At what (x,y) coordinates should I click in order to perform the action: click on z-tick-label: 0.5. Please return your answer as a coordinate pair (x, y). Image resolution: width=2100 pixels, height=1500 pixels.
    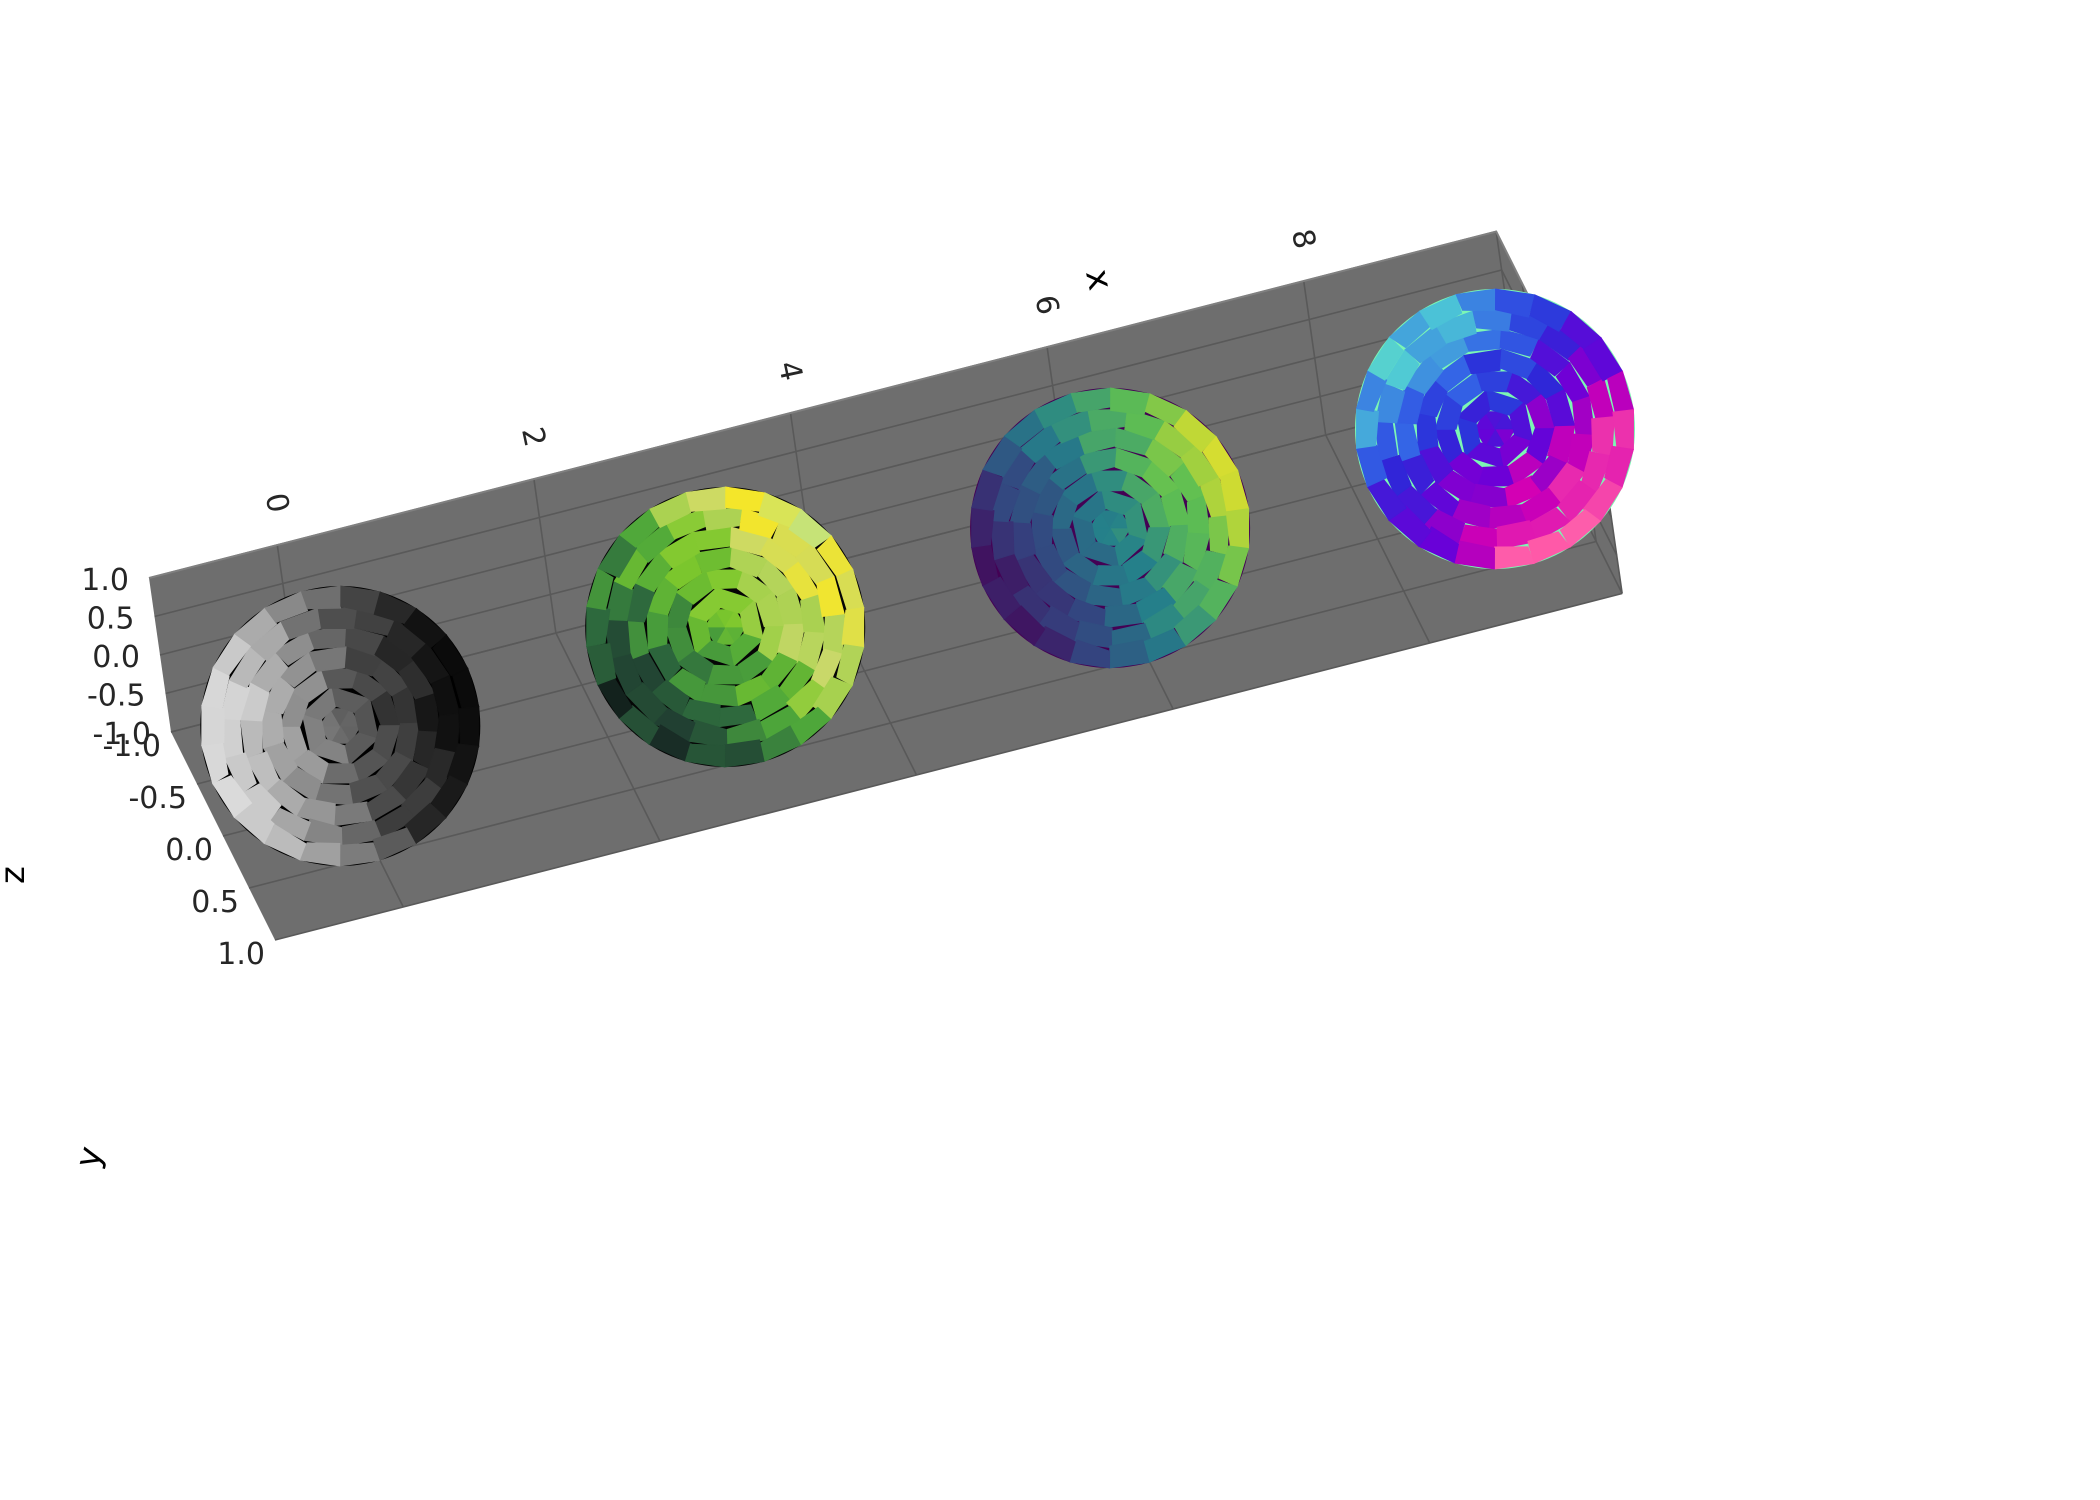
    Looking at the image, I should click on (111, 619).